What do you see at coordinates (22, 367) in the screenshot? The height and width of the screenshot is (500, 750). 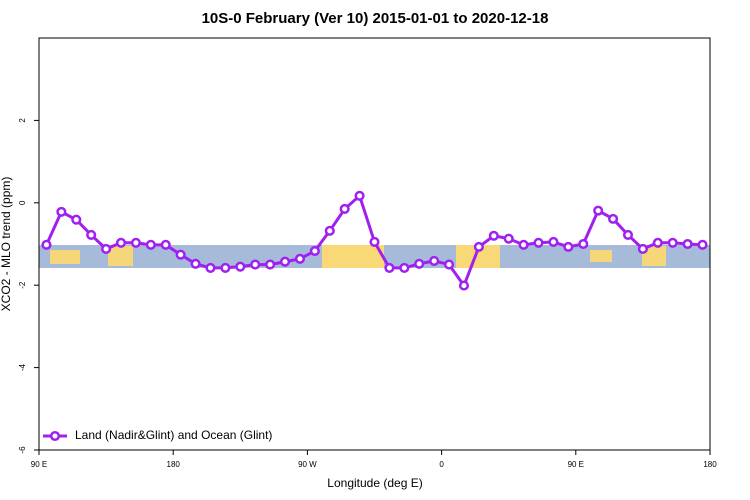 I see `y-tick-label: -4` at bounding box center [22, 367].